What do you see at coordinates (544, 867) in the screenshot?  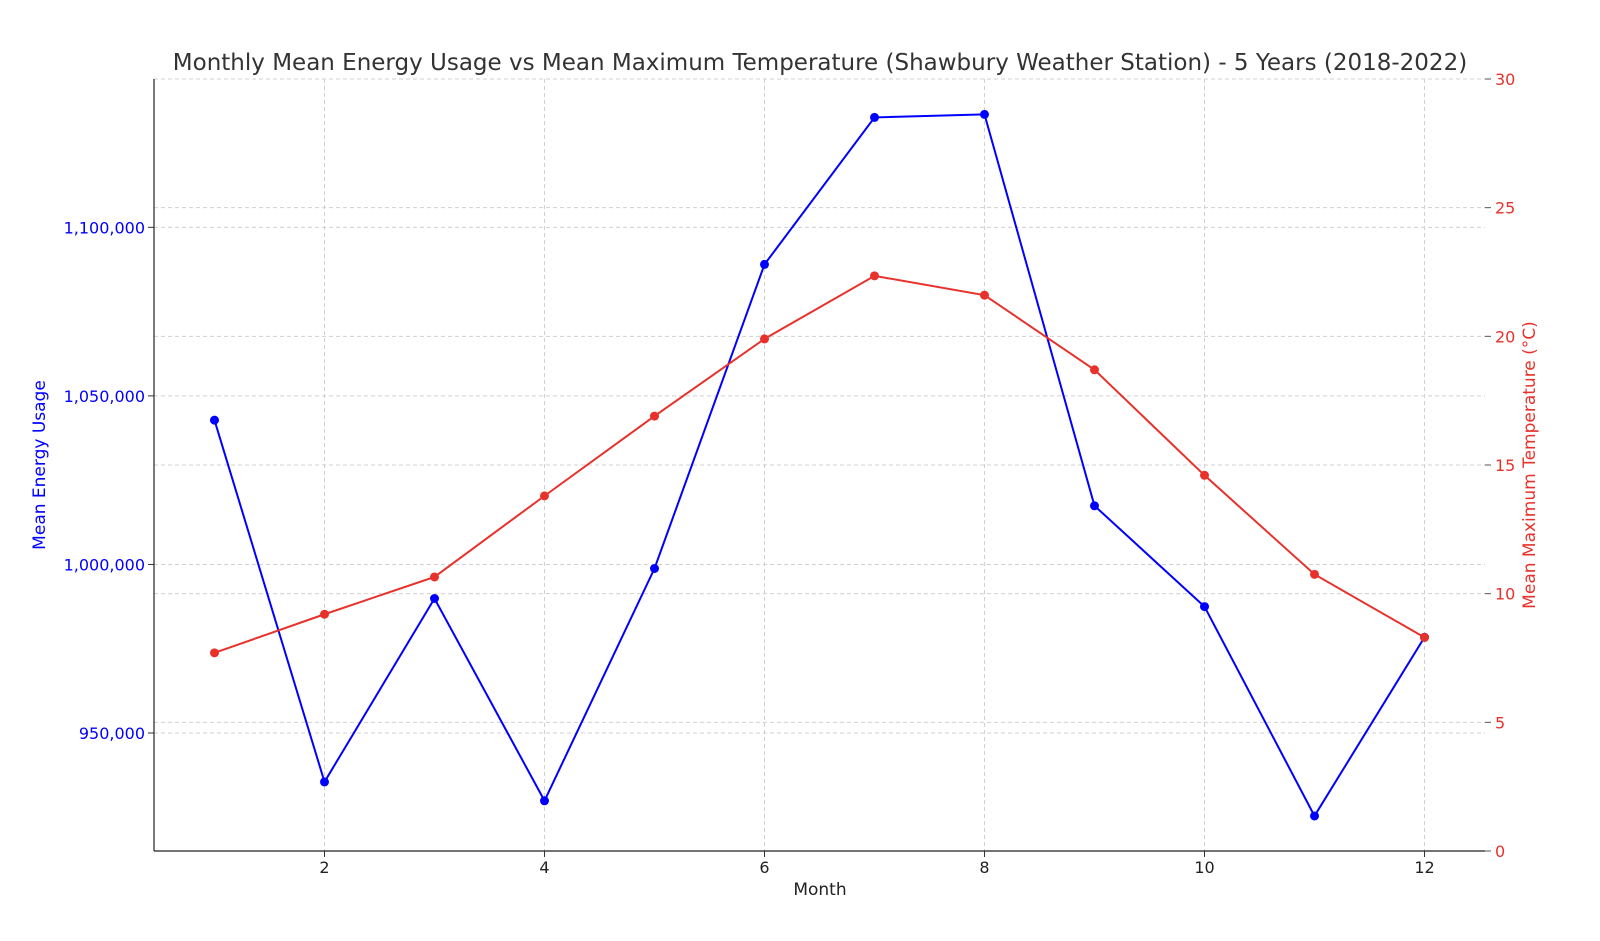 I see `x-tick-label: 4` at bounding box center [544, 867].